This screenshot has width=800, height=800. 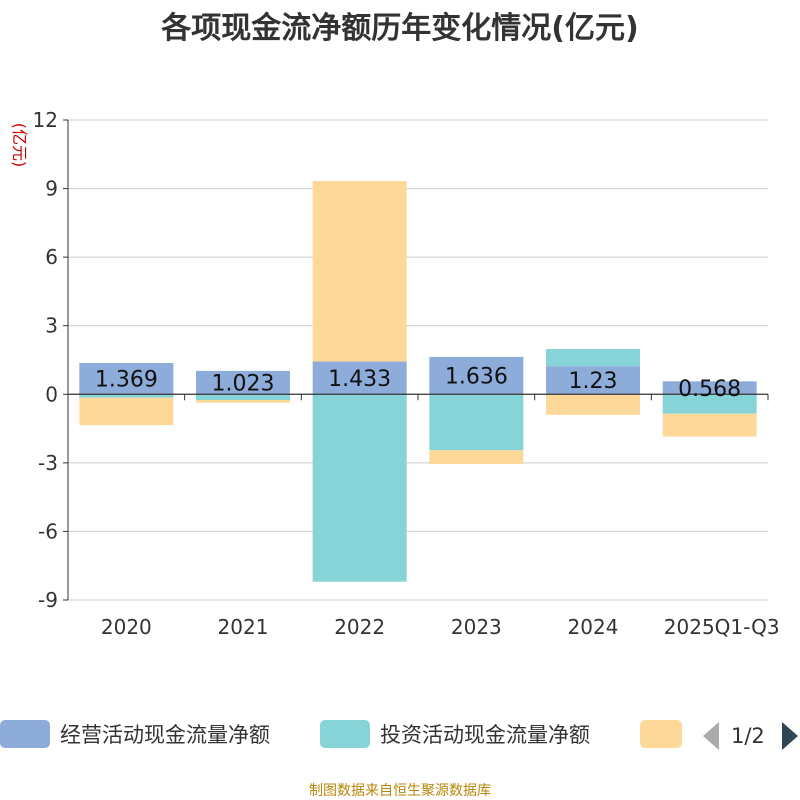 What do you see at coordinates (418, 383) in the screenshot?
I see `data-labels: 1.369 1.023 1.433 1.636 1.23 0.568` at bounding box center [418, 383].